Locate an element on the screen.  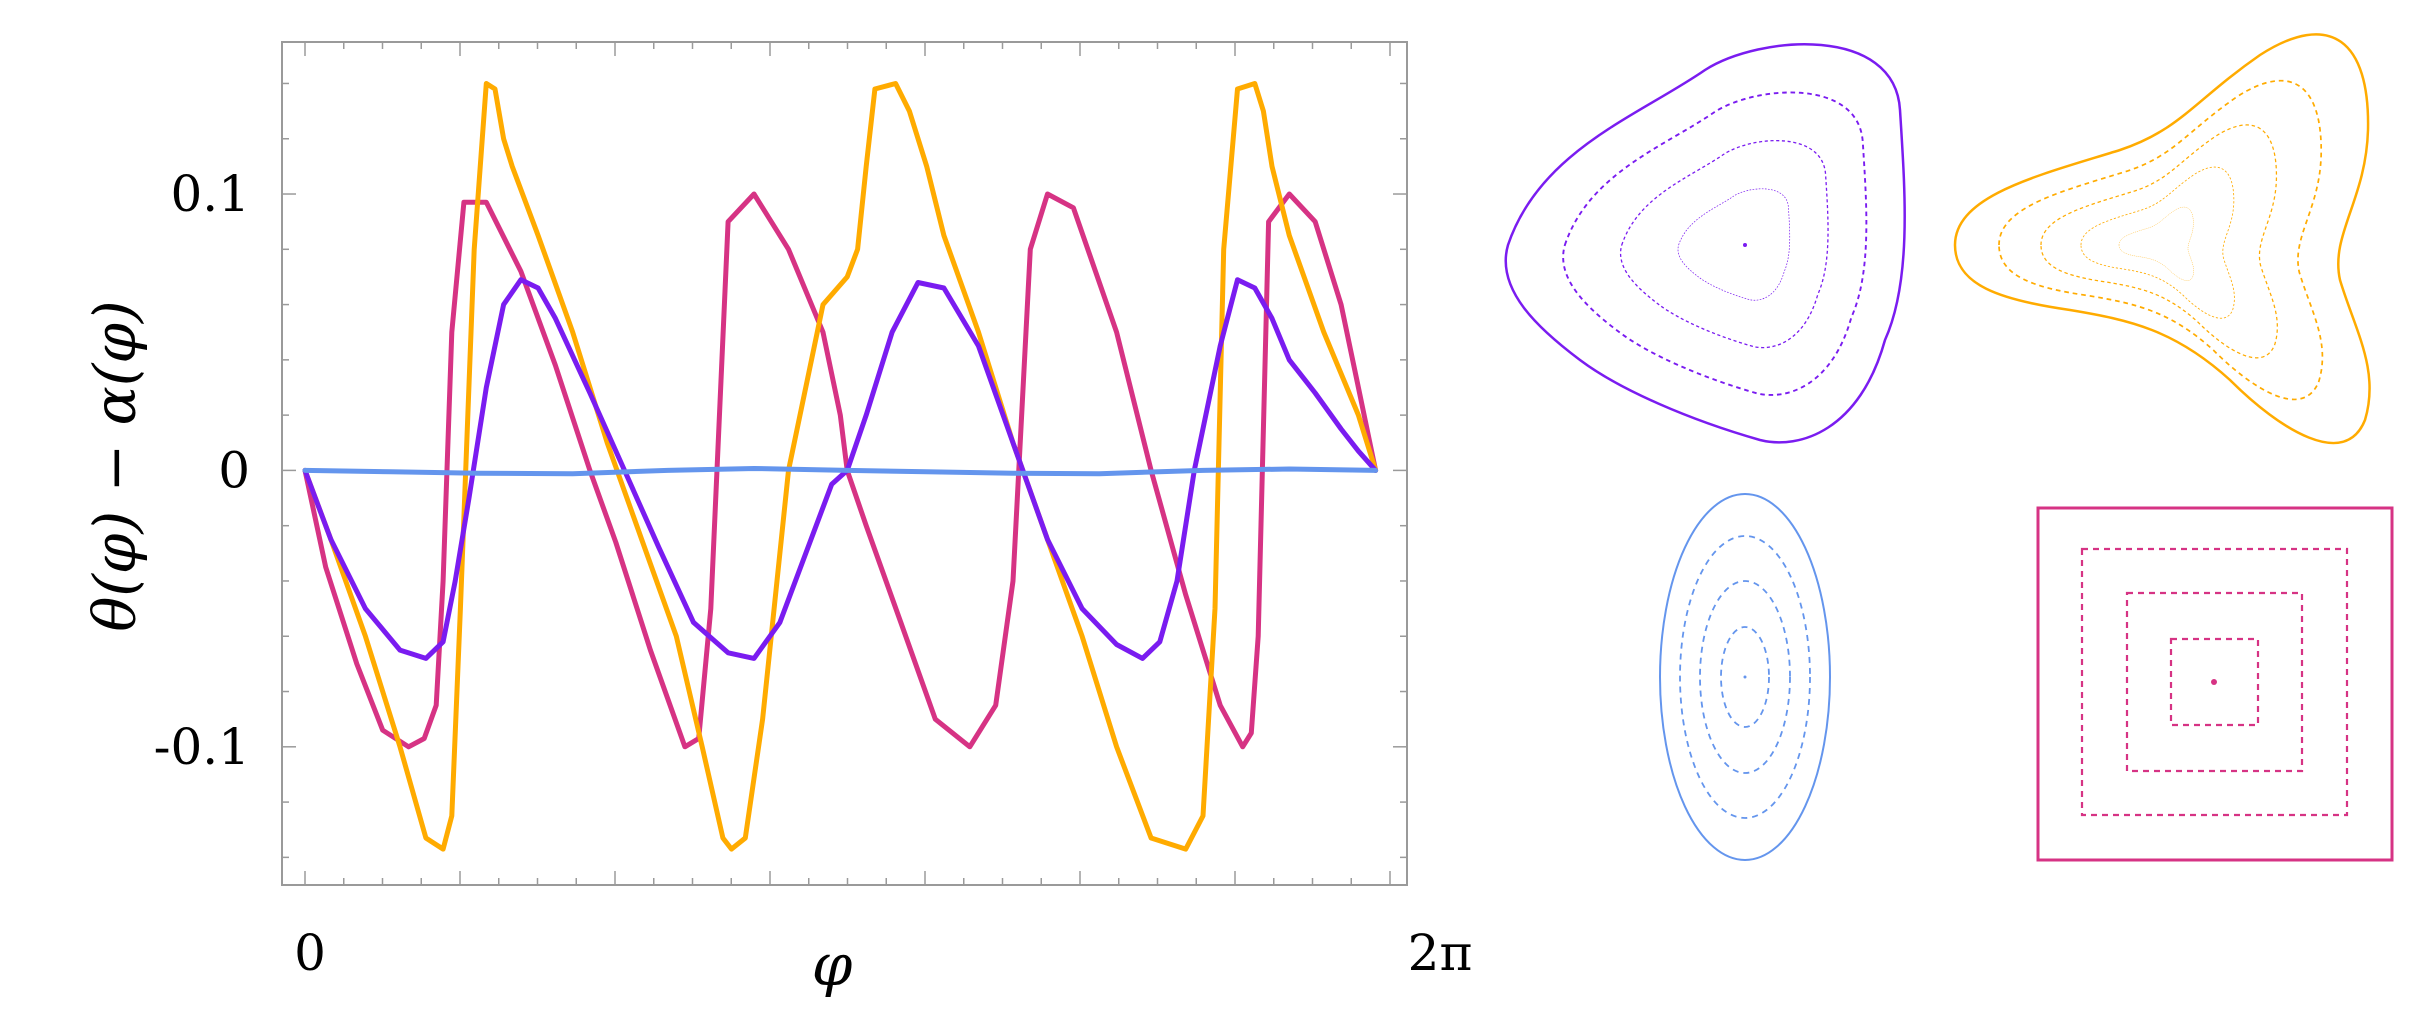
x-tick-label: 0 is located at coordinates (310, 953).